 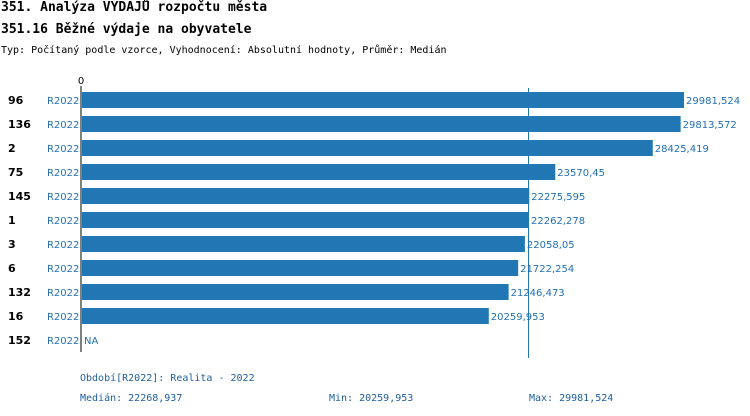 I want to click on value-label: 21722,254, so click(x=547, y=269).